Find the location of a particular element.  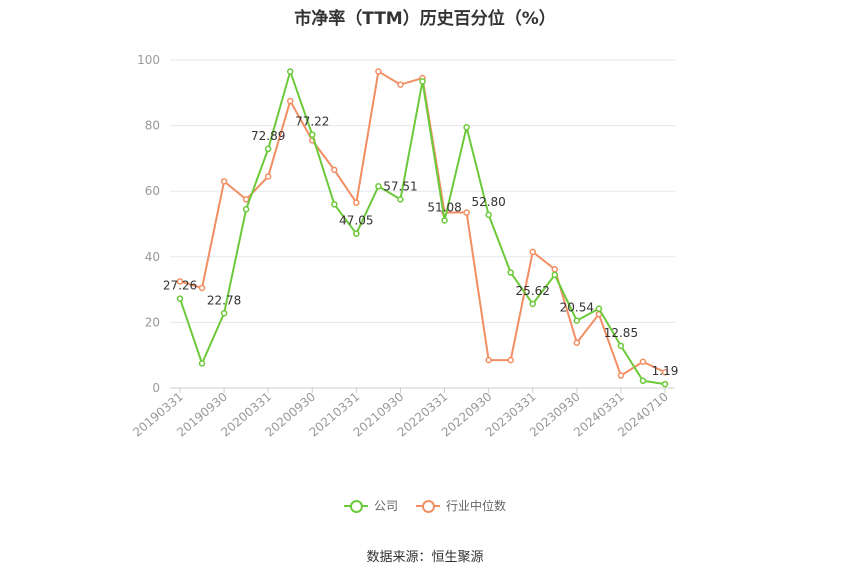

data-label: 22.78 is located at coordinates (224, 300).